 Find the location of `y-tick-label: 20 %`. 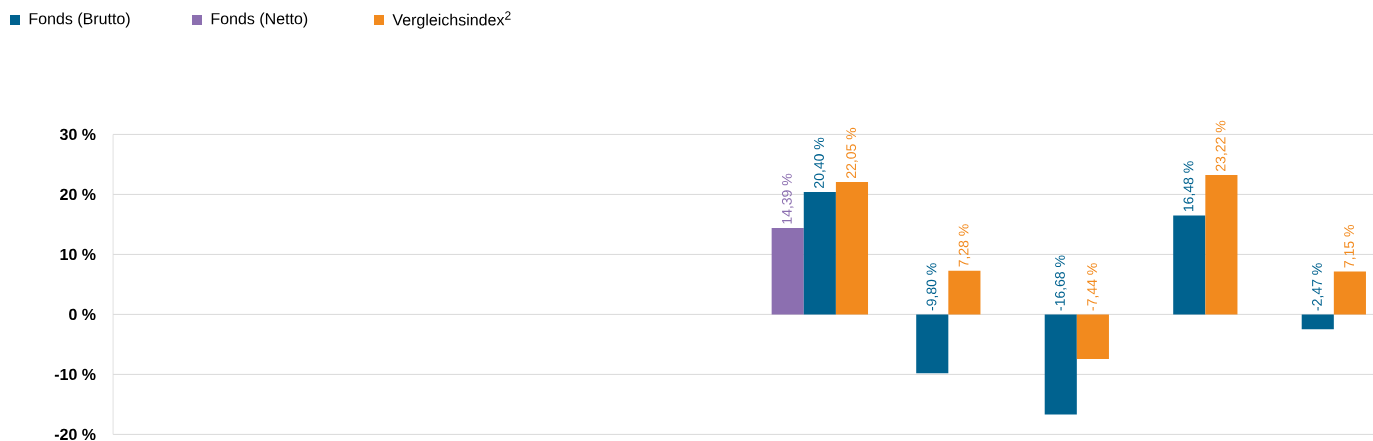

y-tick-label: 20 % is located at coordinates (78, 194).